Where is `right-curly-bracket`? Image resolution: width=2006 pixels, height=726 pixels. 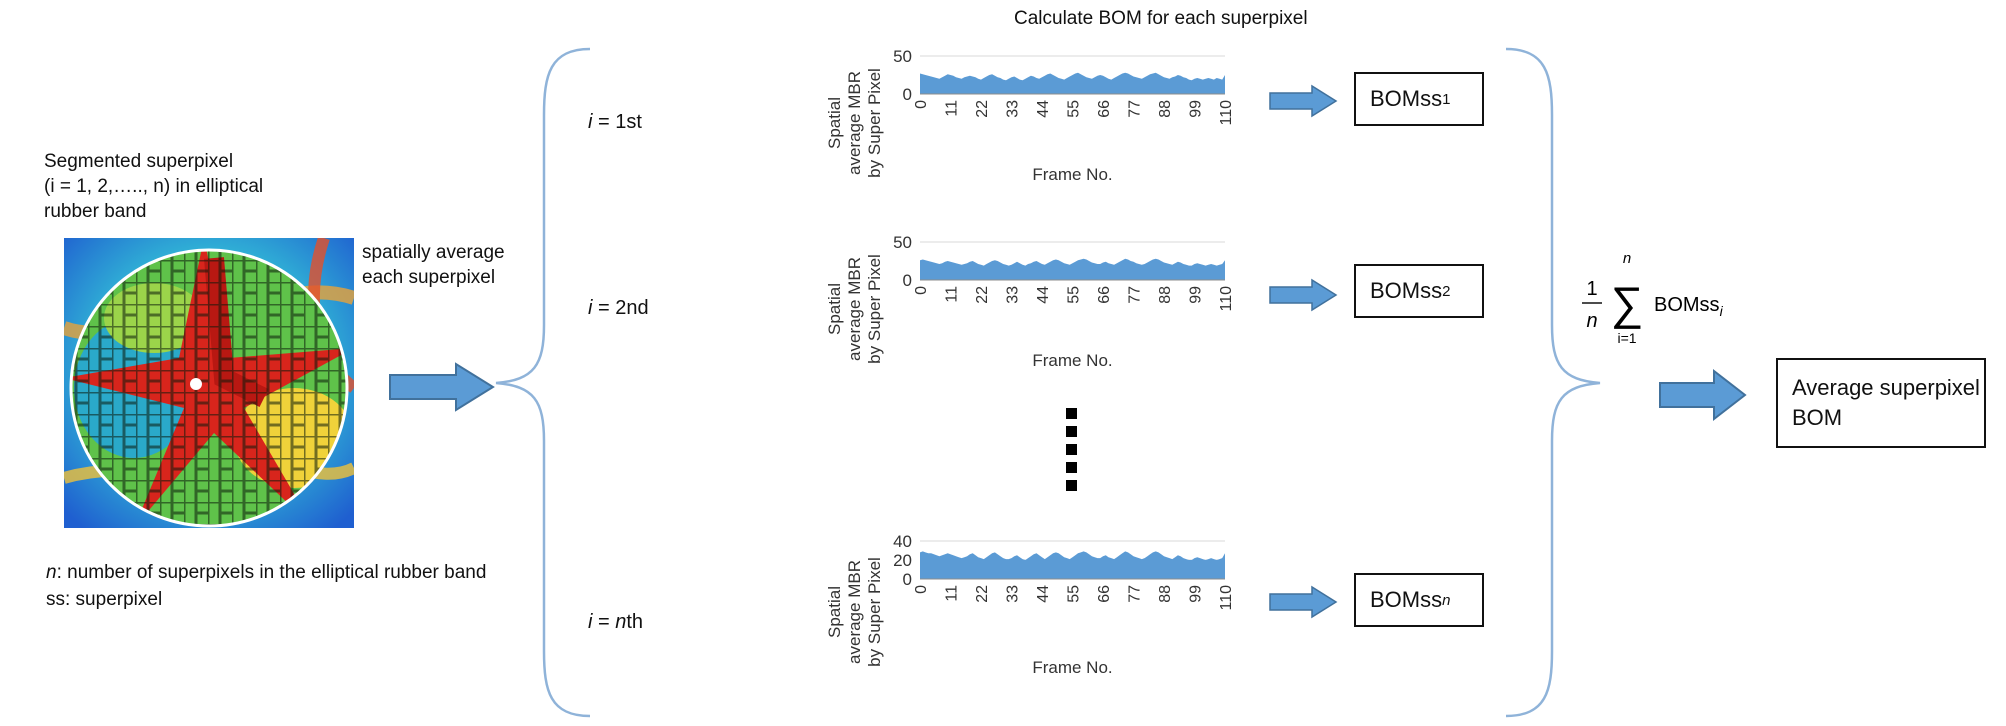 right-curly-bracket is located at coordinates (1553, 382).